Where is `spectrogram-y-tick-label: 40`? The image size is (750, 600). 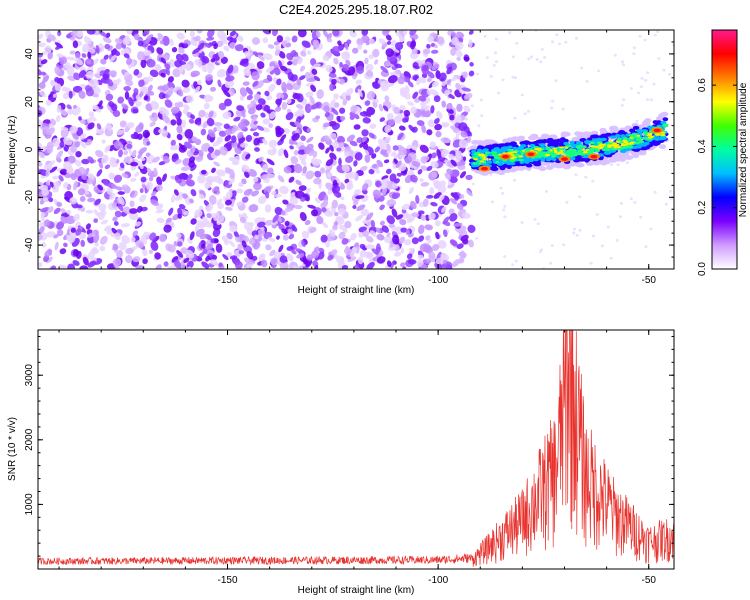
spectrogram-y-tick-label: 40 is located at coordinates (29, 54).